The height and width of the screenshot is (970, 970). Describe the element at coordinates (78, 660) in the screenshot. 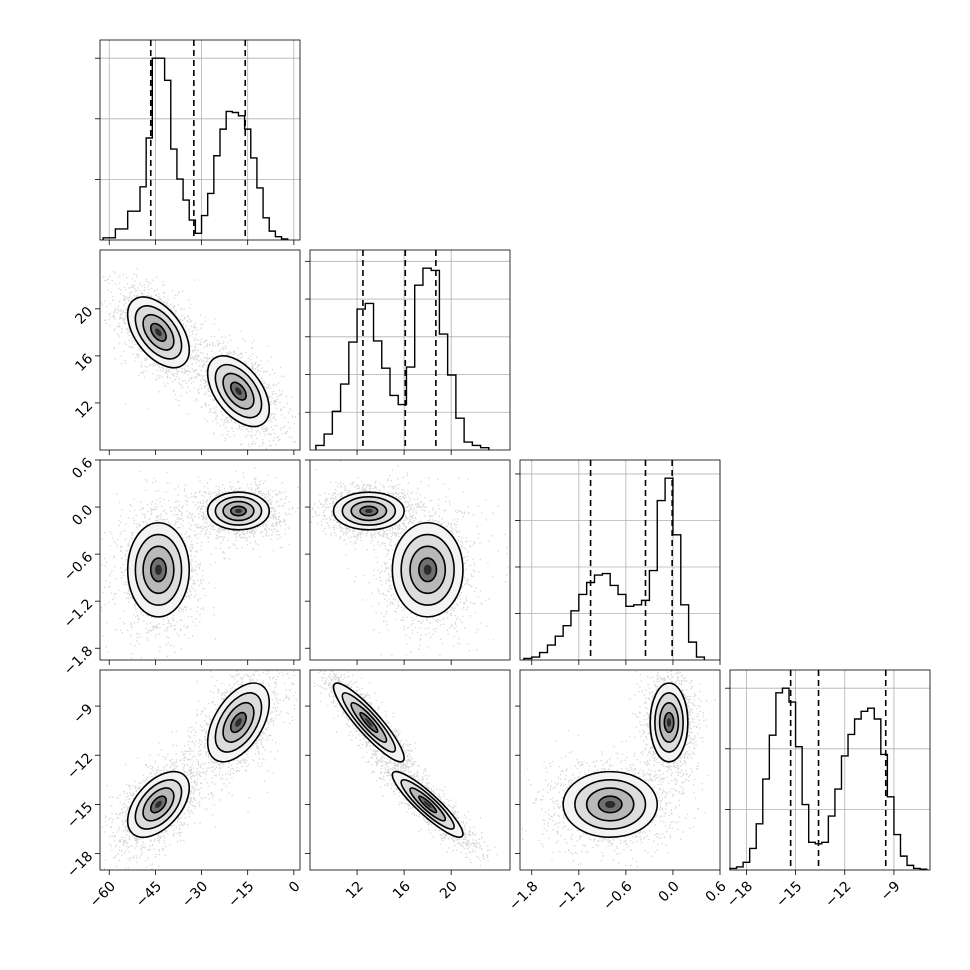

I see `y-tick-label: −1.8` at that location.